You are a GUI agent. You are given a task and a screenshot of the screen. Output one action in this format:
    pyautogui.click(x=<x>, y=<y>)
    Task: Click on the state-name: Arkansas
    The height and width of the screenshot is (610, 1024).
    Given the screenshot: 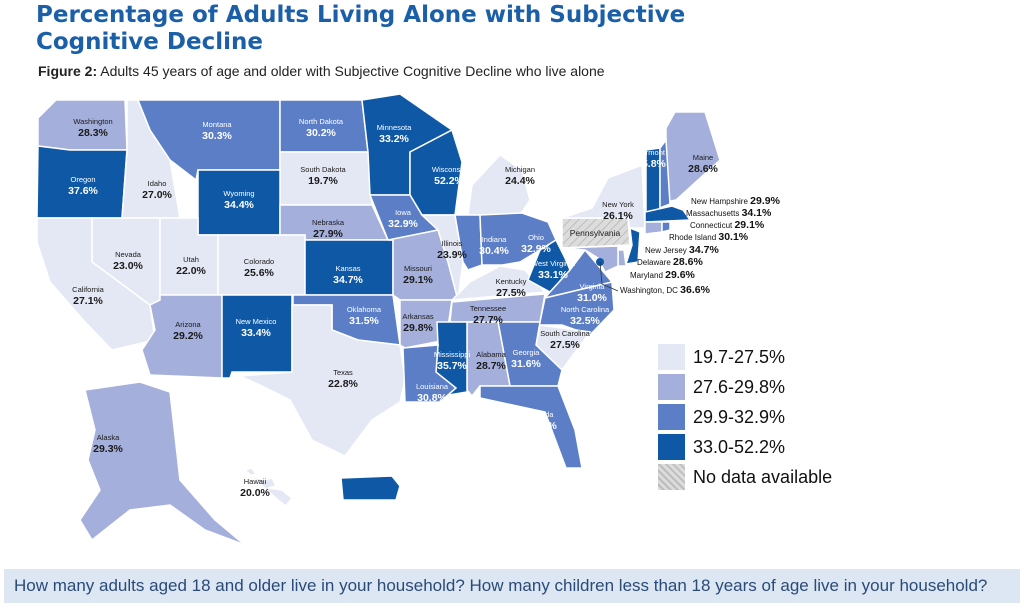 What is the action you would take?
    pyautogui.click(x=418, y=316)
    